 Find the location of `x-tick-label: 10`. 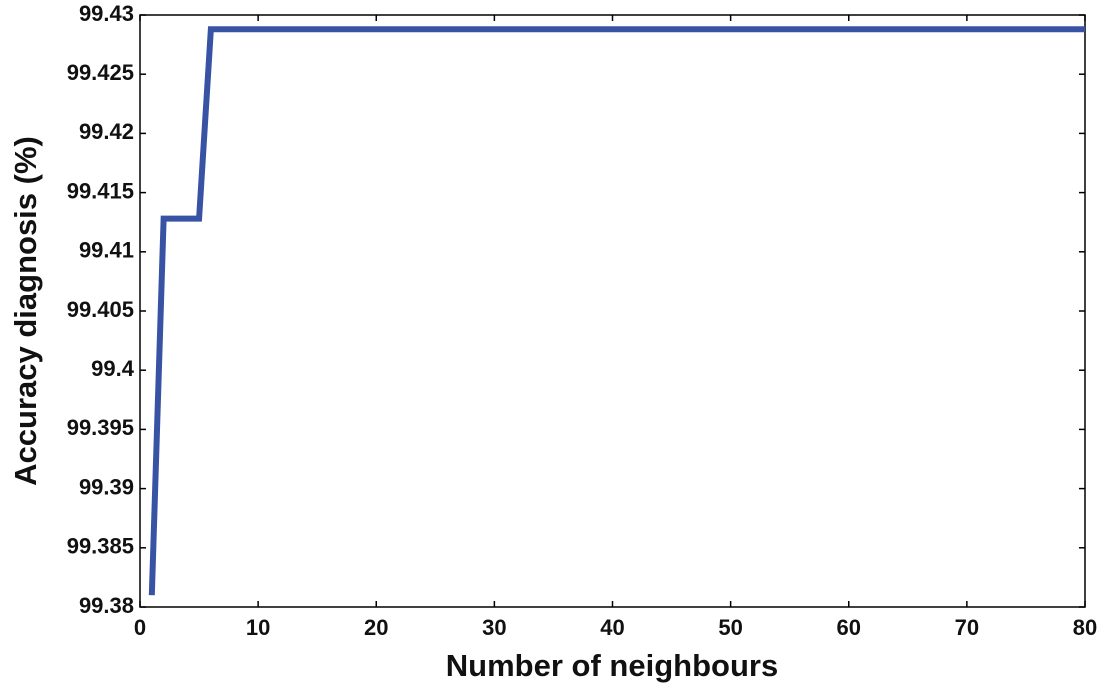

x-tick-label: 10 is located at coordinates (258, 627).